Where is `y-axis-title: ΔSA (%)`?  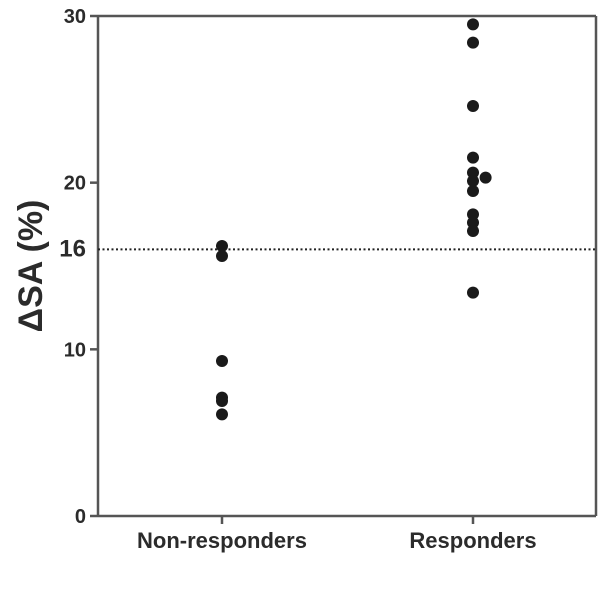
y-axis-title: ΔSA (%) is located at coordinates (31, 266).